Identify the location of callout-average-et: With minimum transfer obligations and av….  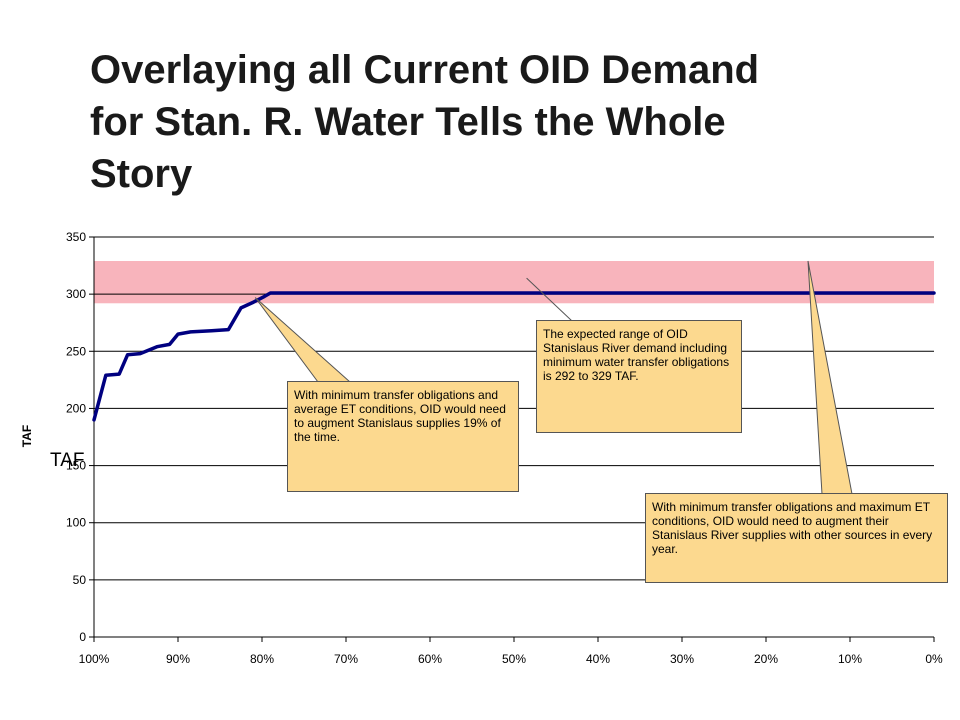
(403, 436).